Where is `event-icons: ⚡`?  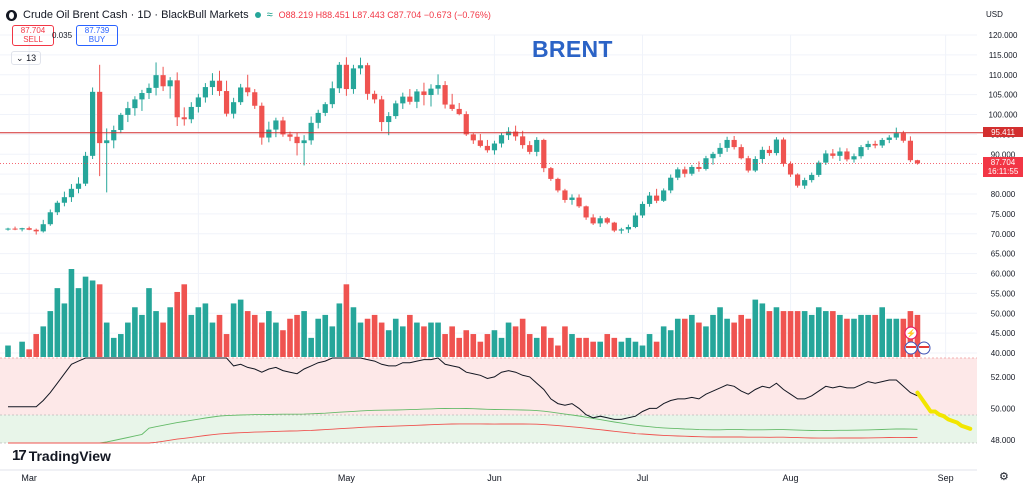
event-icons: ⚡ is located at coordinates (917, 340).